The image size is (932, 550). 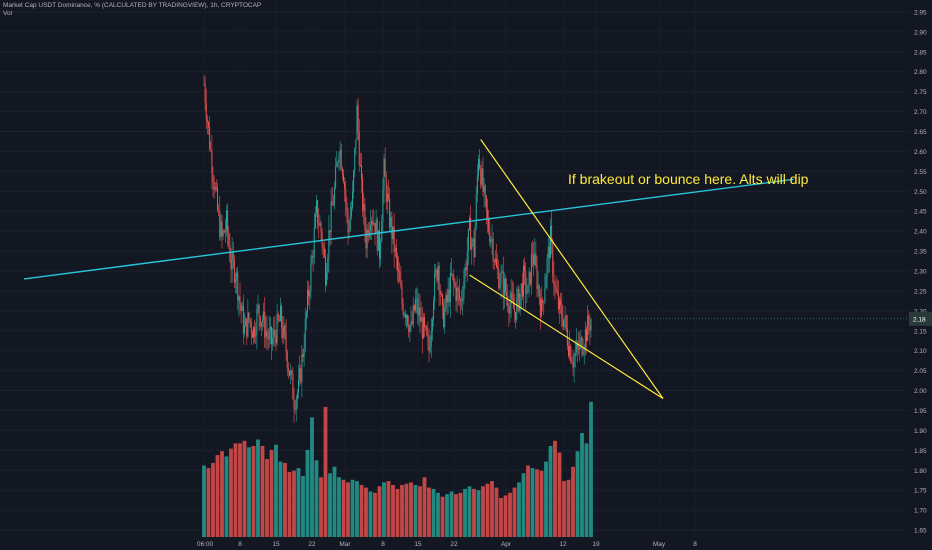 What do you see at coordinates (345, 544) in the screenshot?
I see `x-tick-label: Mar` at bounding box center [345, 544].